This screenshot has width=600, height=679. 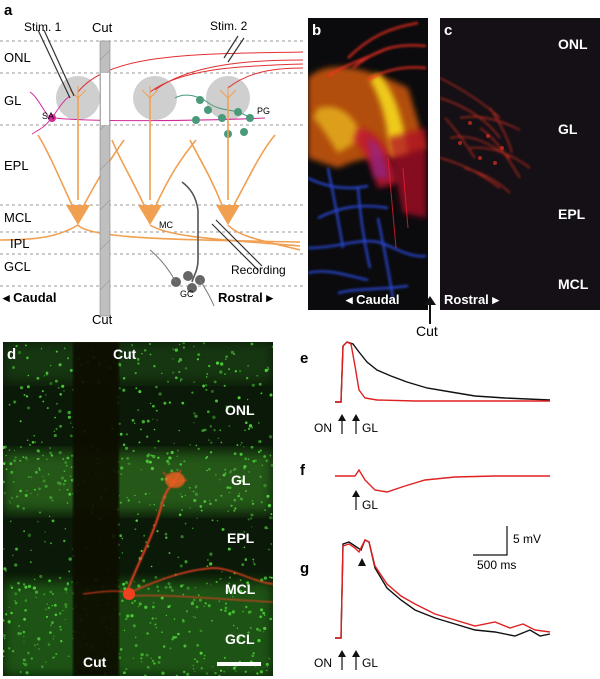 I want to click on trace-g-red, so click(x=443, y=589).